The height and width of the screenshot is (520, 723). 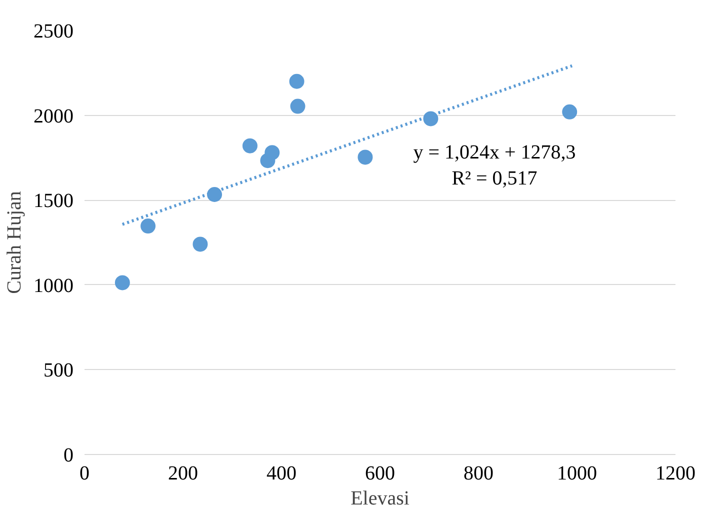 I want to click on annotation: y = 1,024x + 1278,3, so click(x=494, y=153).